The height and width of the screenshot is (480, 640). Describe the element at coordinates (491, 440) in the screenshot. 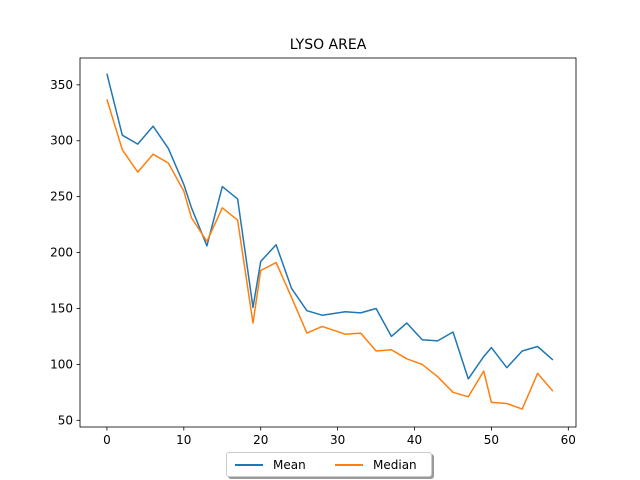

I see `x-tick-label: 50` at that location.